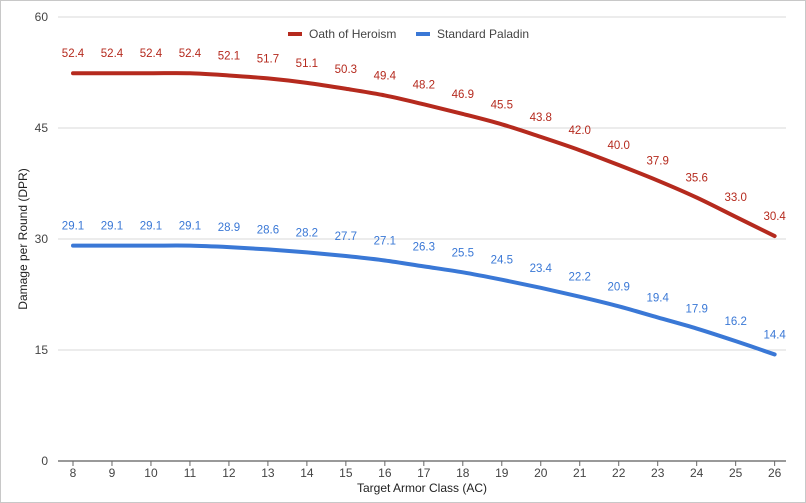 Image resolution: width=806 pixels, height=503 pixels. What do you see at coordinates (541, 118) in the screenshot?
I see `data-label-oath-of-heroism: 43.8` at bounding box center [541, 118].